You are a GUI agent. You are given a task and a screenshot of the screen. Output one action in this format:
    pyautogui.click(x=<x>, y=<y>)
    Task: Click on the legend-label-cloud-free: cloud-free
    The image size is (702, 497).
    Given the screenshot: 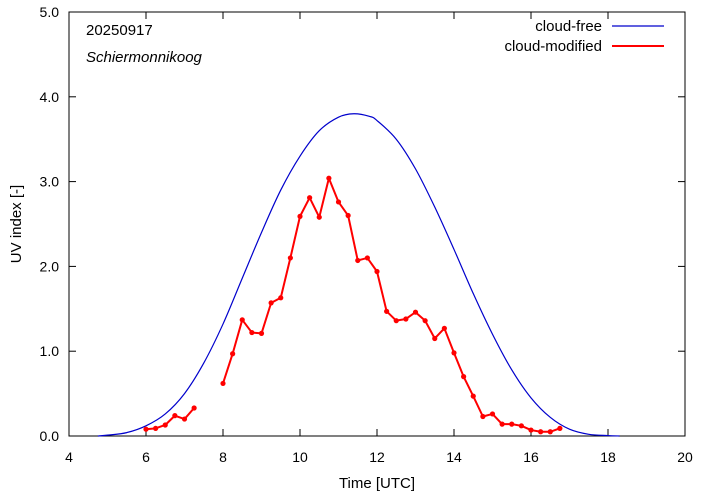 What is the action you would take?
    pyautogui.click(x=568, y=26)
    